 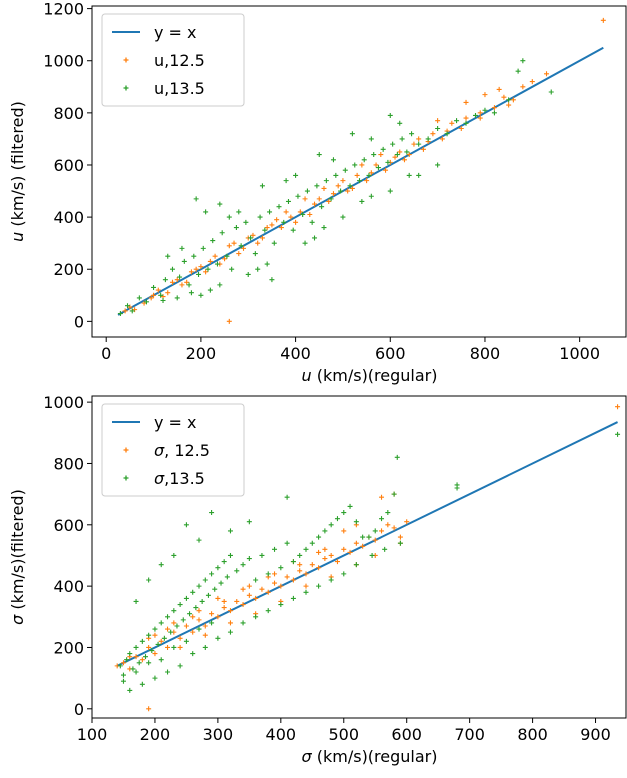 What do you see at coordinates (17, 166) in the screenshot?
I see `y-axis-label-rest: (km/s) (filtered)` at bounding box center [17, 166].